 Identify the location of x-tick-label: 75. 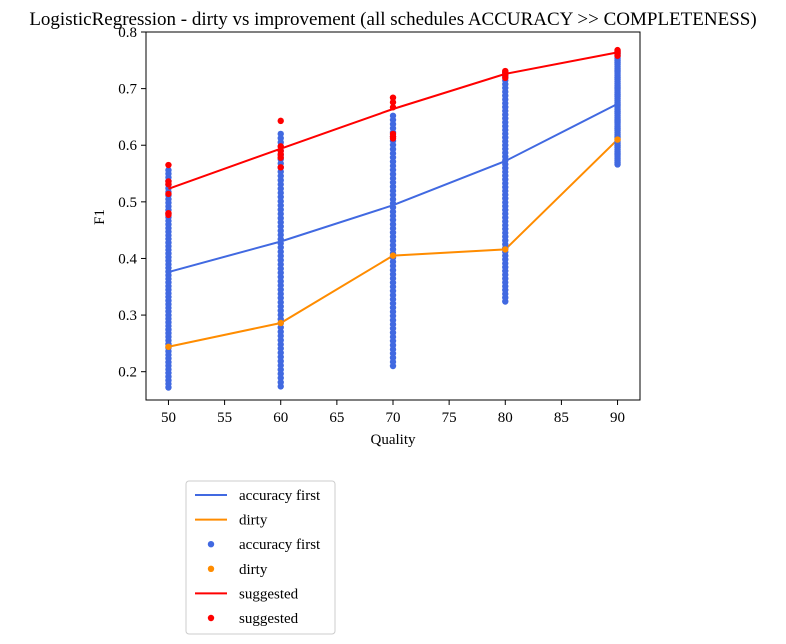
(449, 418).